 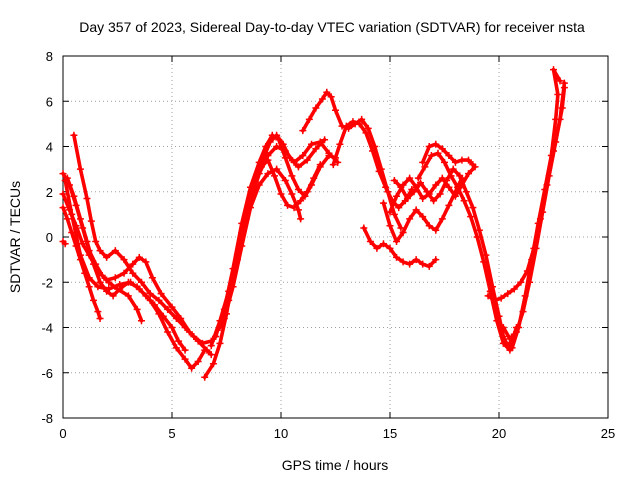 I want to click on x-tick-label: 15, so click(x=390, y=433).